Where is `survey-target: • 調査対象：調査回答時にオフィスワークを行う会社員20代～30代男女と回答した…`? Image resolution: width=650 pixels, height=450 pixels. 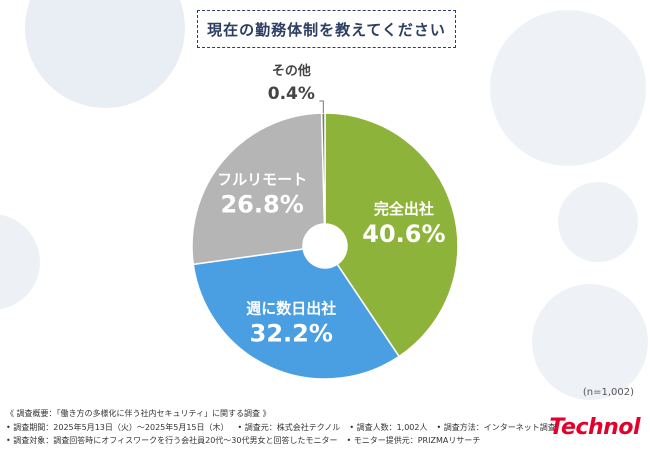 survey-target: • 調査対象：調査回答時にオフィスワークを行う会社員20代～30代男女と回答した… is located at coordinates (172, 440).